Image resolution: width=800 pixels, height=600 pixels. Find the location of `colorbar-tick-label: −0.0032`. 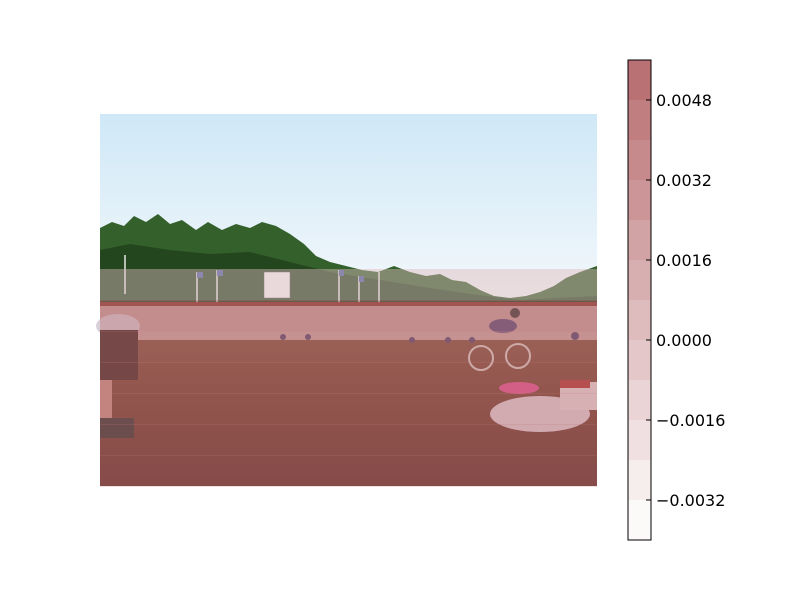

colorbar-tick-label: −0.0032 is located at coordinates (690, 500).